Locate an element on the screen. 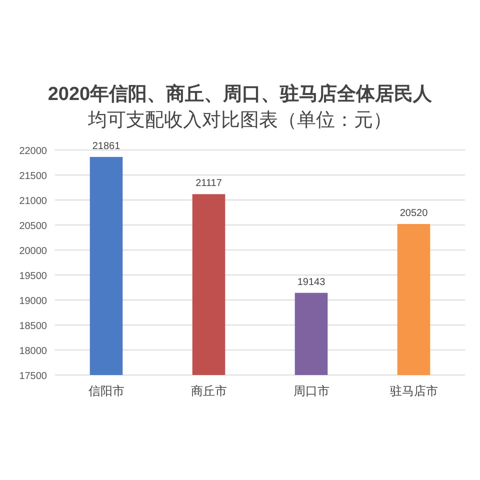  data-label: 19143 is located at coordinates (311, 282).